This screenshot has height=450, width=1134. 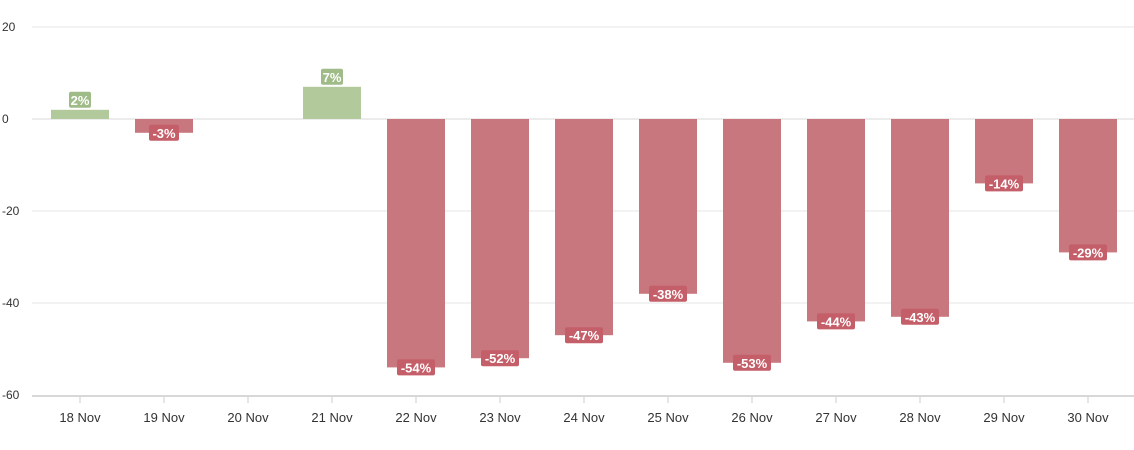 What do you see at coordinates (164, 417) in the screenshot?
I see `x-tick-label: 19 Nov` at bounding box center [164, 417].